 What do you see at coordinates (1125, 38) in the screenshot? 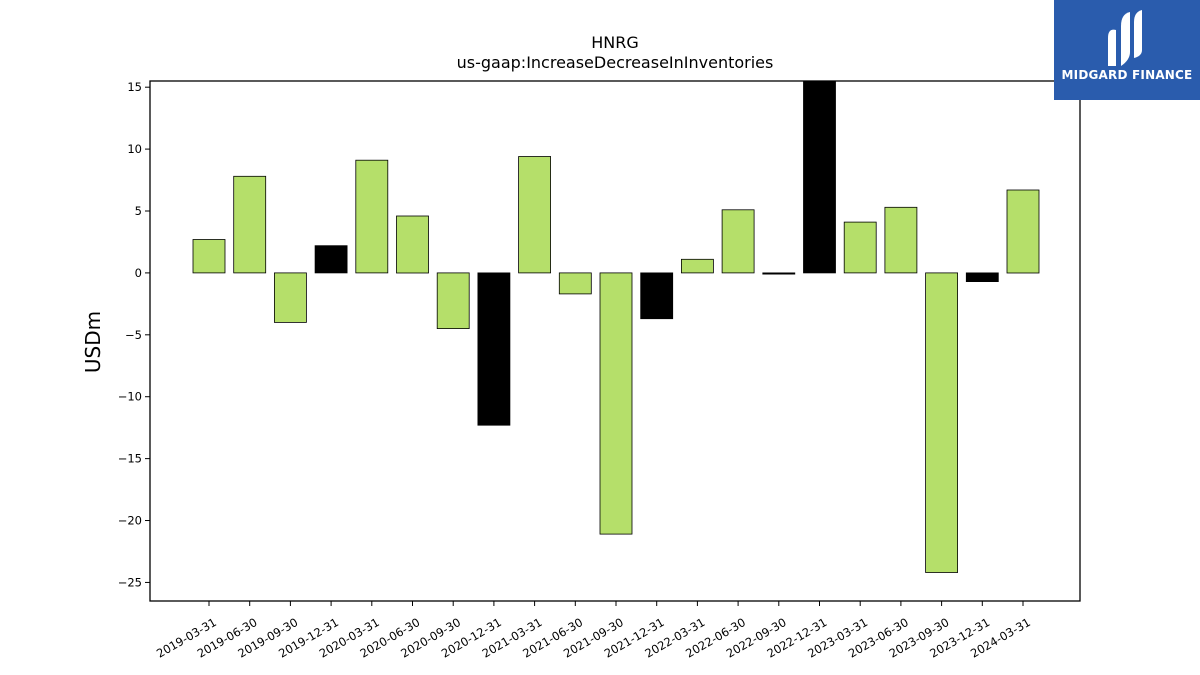
I see `midgard-logo-icon` at bounding box center [1125, 38].